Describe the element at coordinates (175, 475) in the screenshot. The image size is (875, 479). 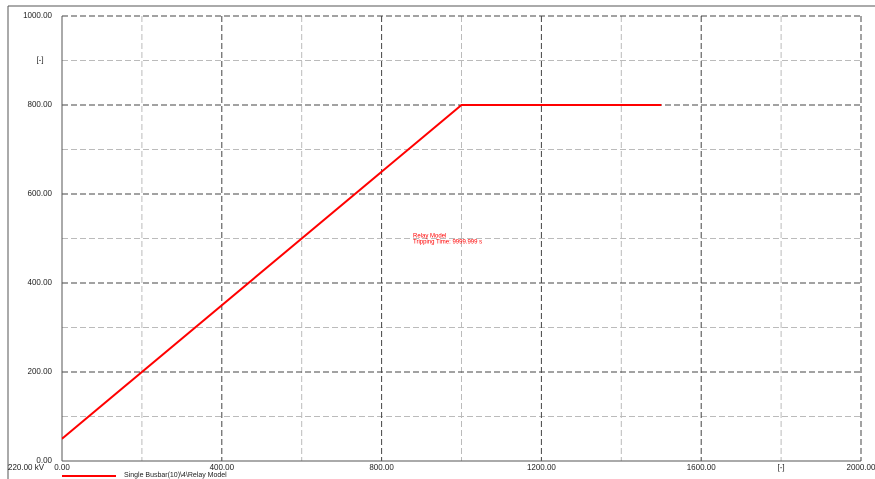
I see `legend-label: Single Busbar(10)\4\Relay Model` at that location.